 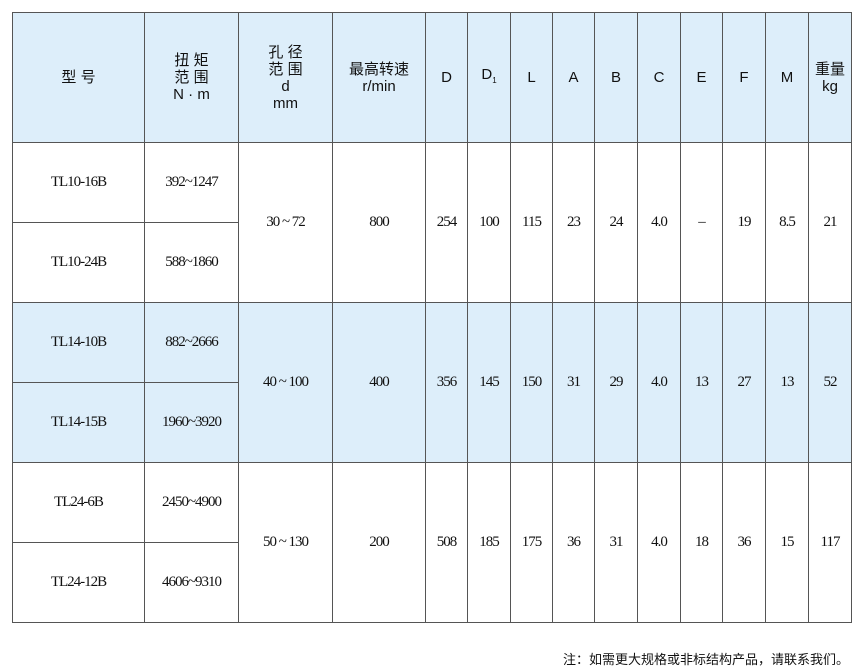 I want to click on cell-speed: 400, so click(x=379, y=382).